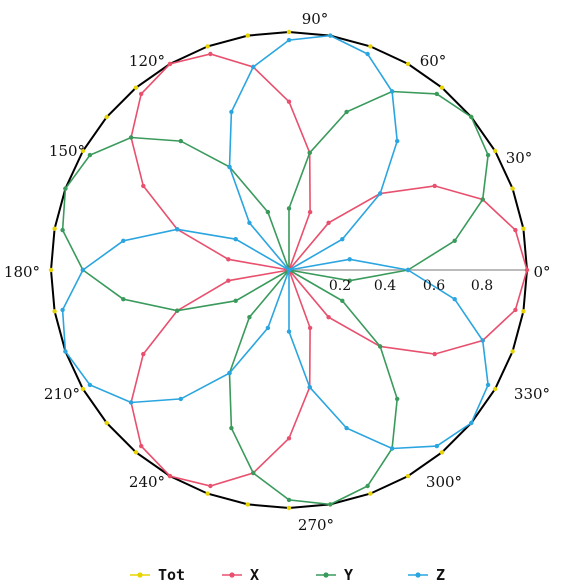  What do you see at coordinates (532, 394) in the screenshot?
I see `angular-tick-label: 330°` at bounding box center [532, 394].